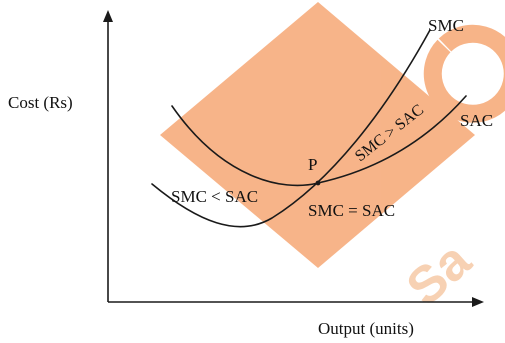 The height and width of the screenshot is (343, 505). Describe the element at coordinates (312, 164) in the screenshot. I see `point-p-label: P` at that location.